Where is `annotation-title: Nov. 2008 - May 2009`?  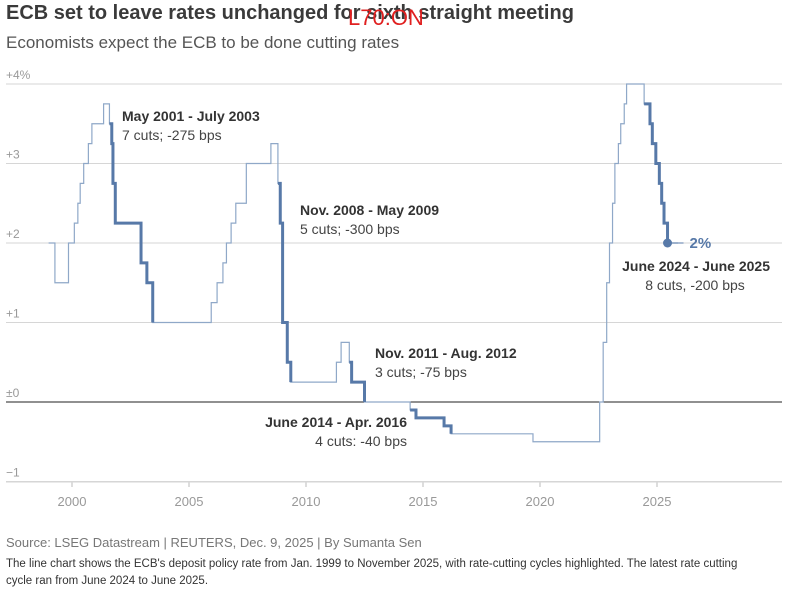
annotation-title: Nov. 2008 - May 2009 is located at coordinates (369, 210).